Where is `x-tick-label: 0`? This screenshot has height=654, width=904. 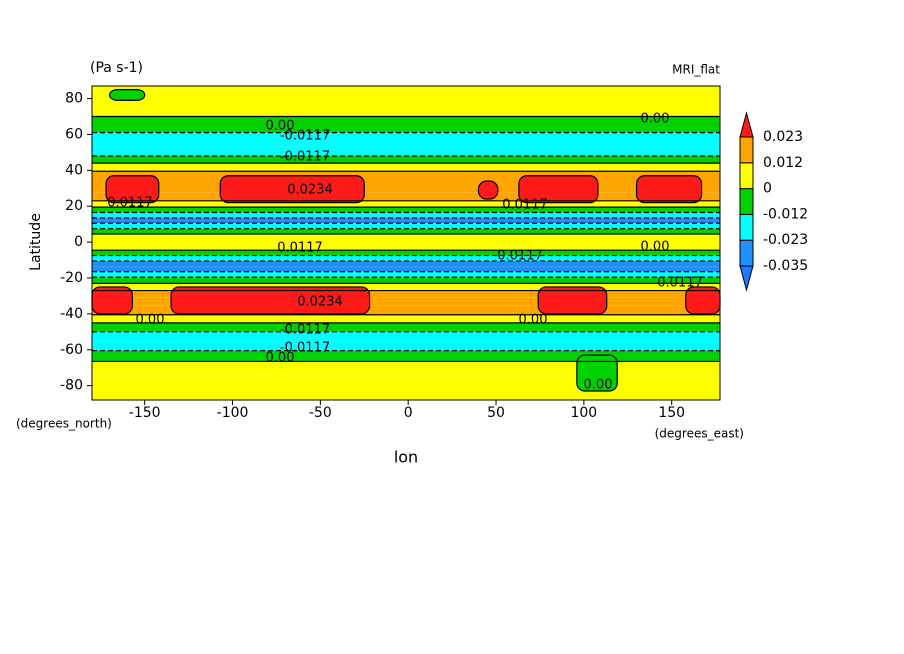
x-tick-label: 0 is located at coordinates (408, 413).